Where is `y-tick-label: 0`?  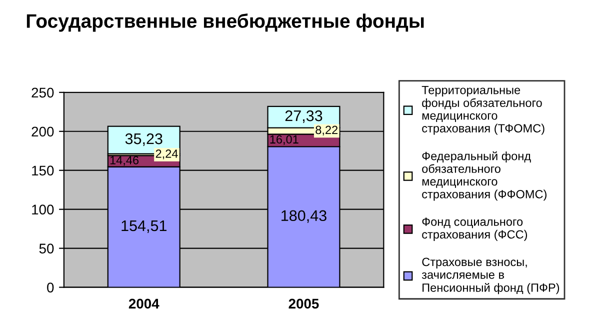
y-tick-label: 0 is located at coordinates (50, 287).